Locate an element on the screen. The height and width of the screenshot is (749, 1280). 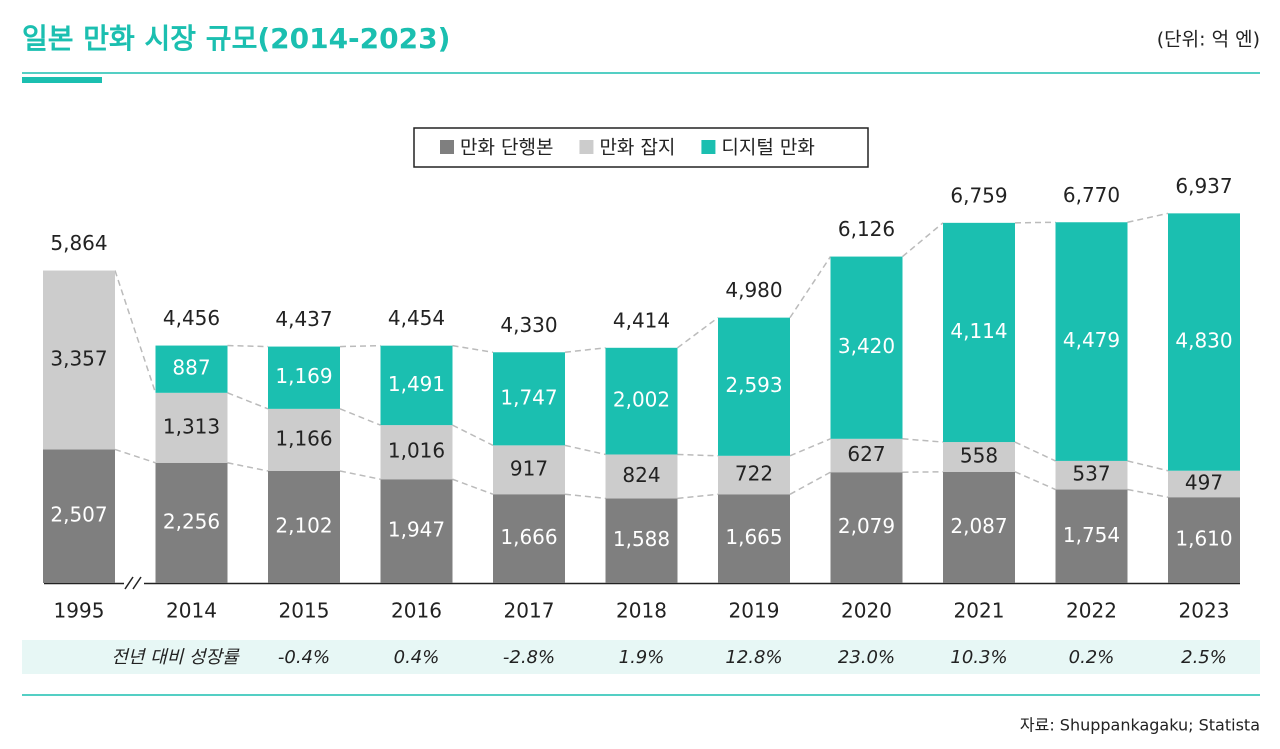
total-label: 5,864 is located at coordinates (78, 243).